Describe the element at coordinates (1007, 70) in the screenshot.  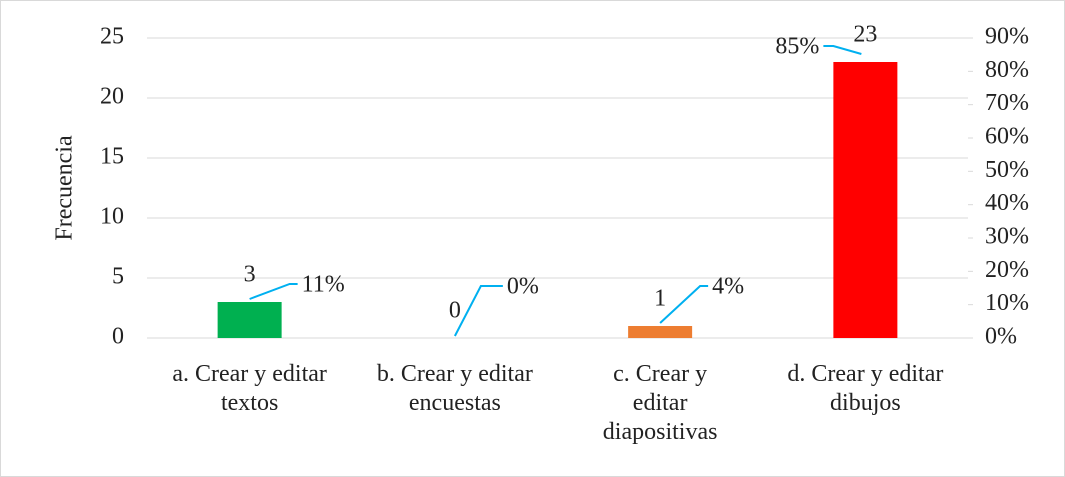
I see `y2-tick-label: 80%` at that location.